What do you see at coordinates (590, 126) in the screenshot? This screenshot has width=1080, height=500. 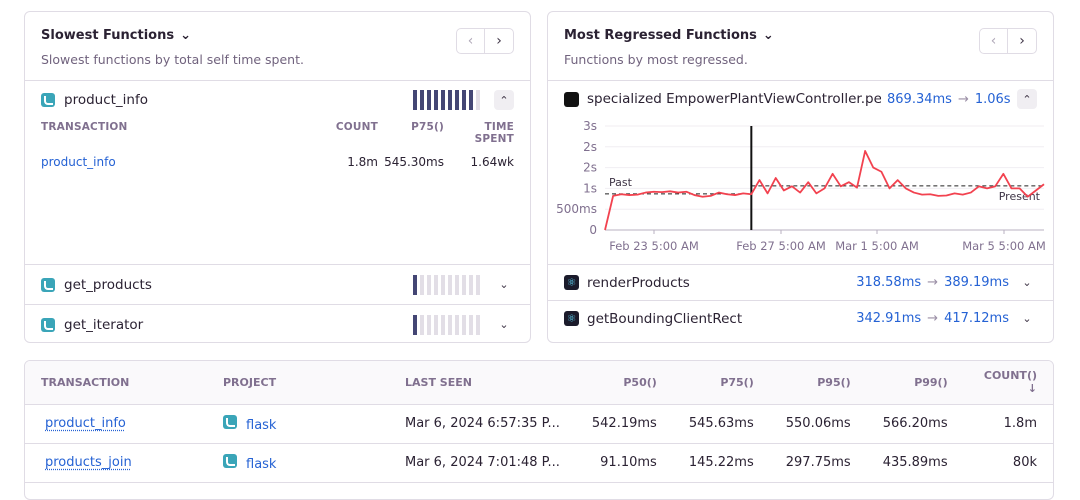 I see `y-tick-label: 3s` at bounding box center [590, 126].